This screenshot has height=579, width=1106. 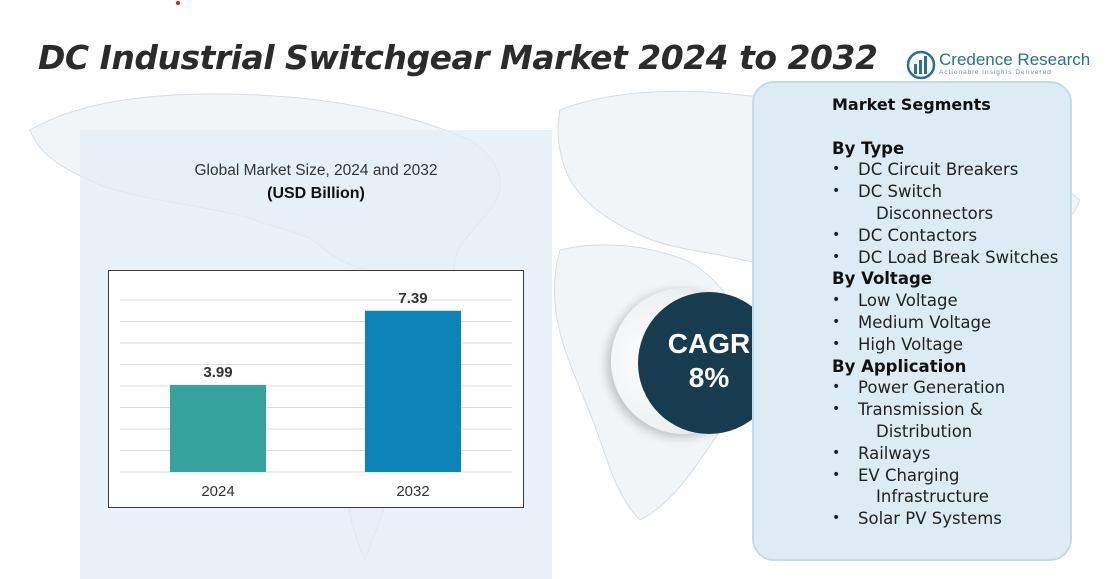 What do you see at coordinates (898, 344) in the screenshot?
I see `segment-item: • High Voltage` at bounding box center [898, 344].